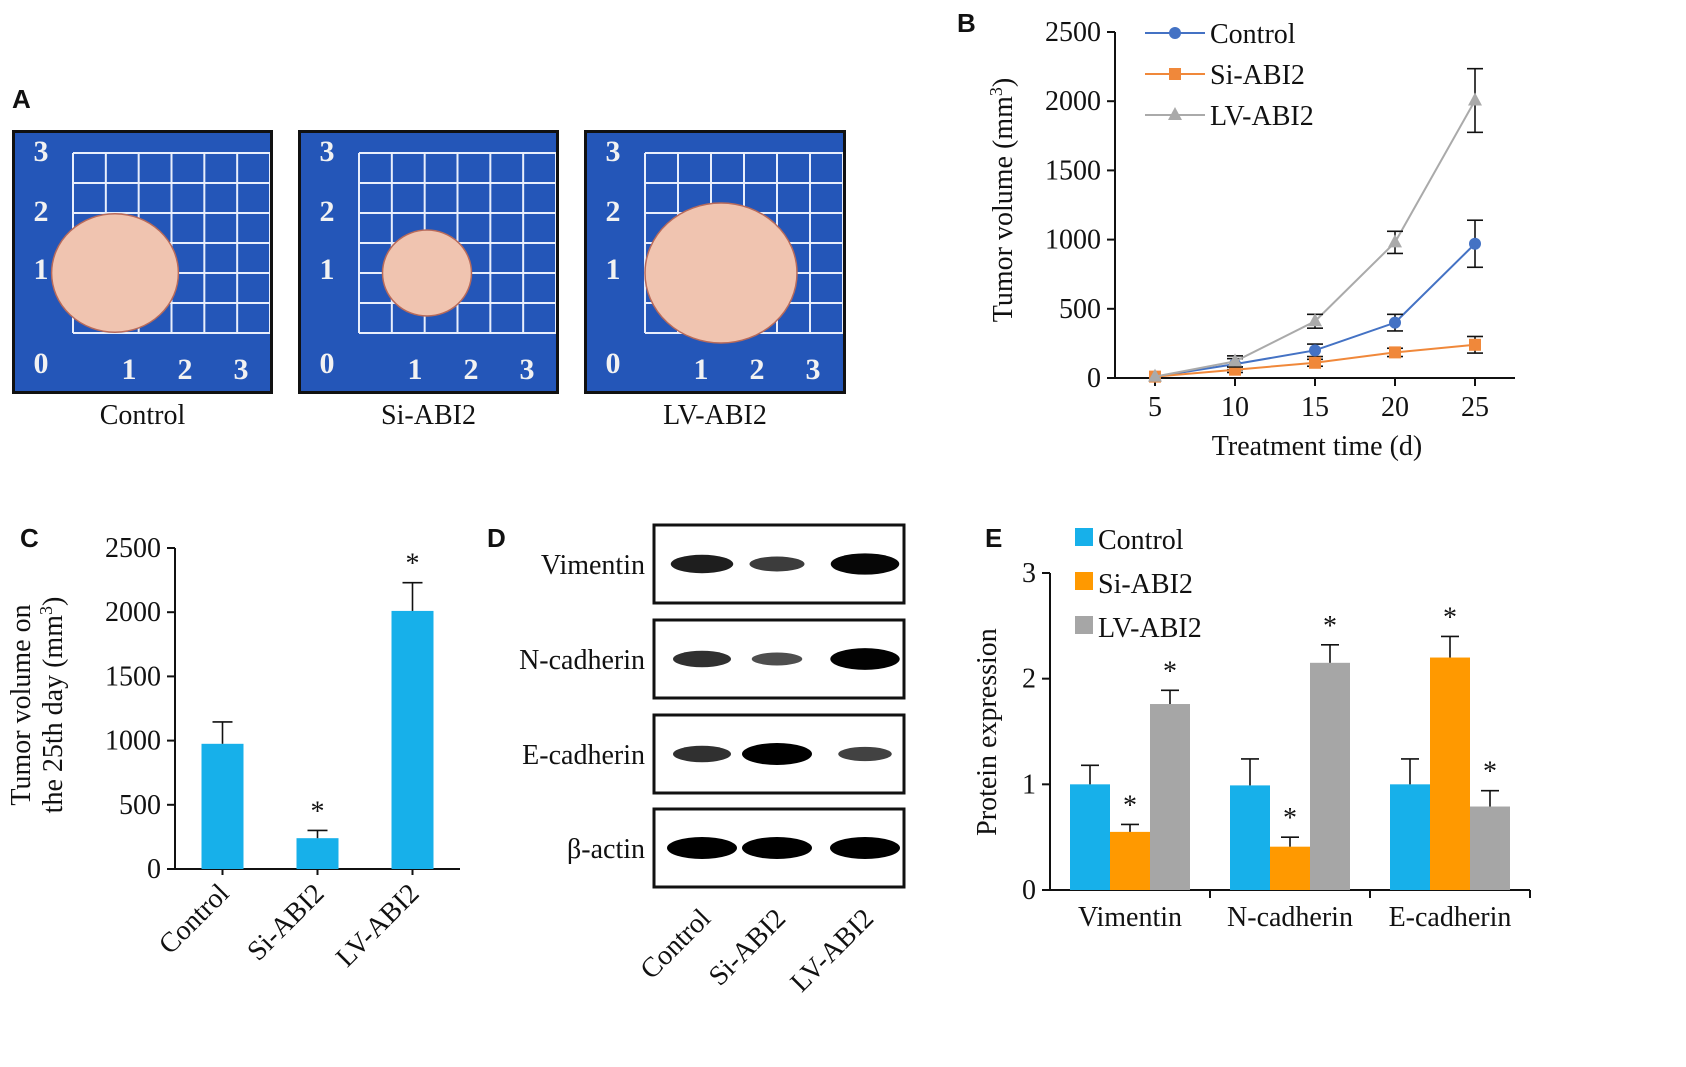  What do you see at coordinates (1317, 446) in the screenshot?
I see `x-axis-label: Treatment time (d)` at bounding box center [1317, 446].